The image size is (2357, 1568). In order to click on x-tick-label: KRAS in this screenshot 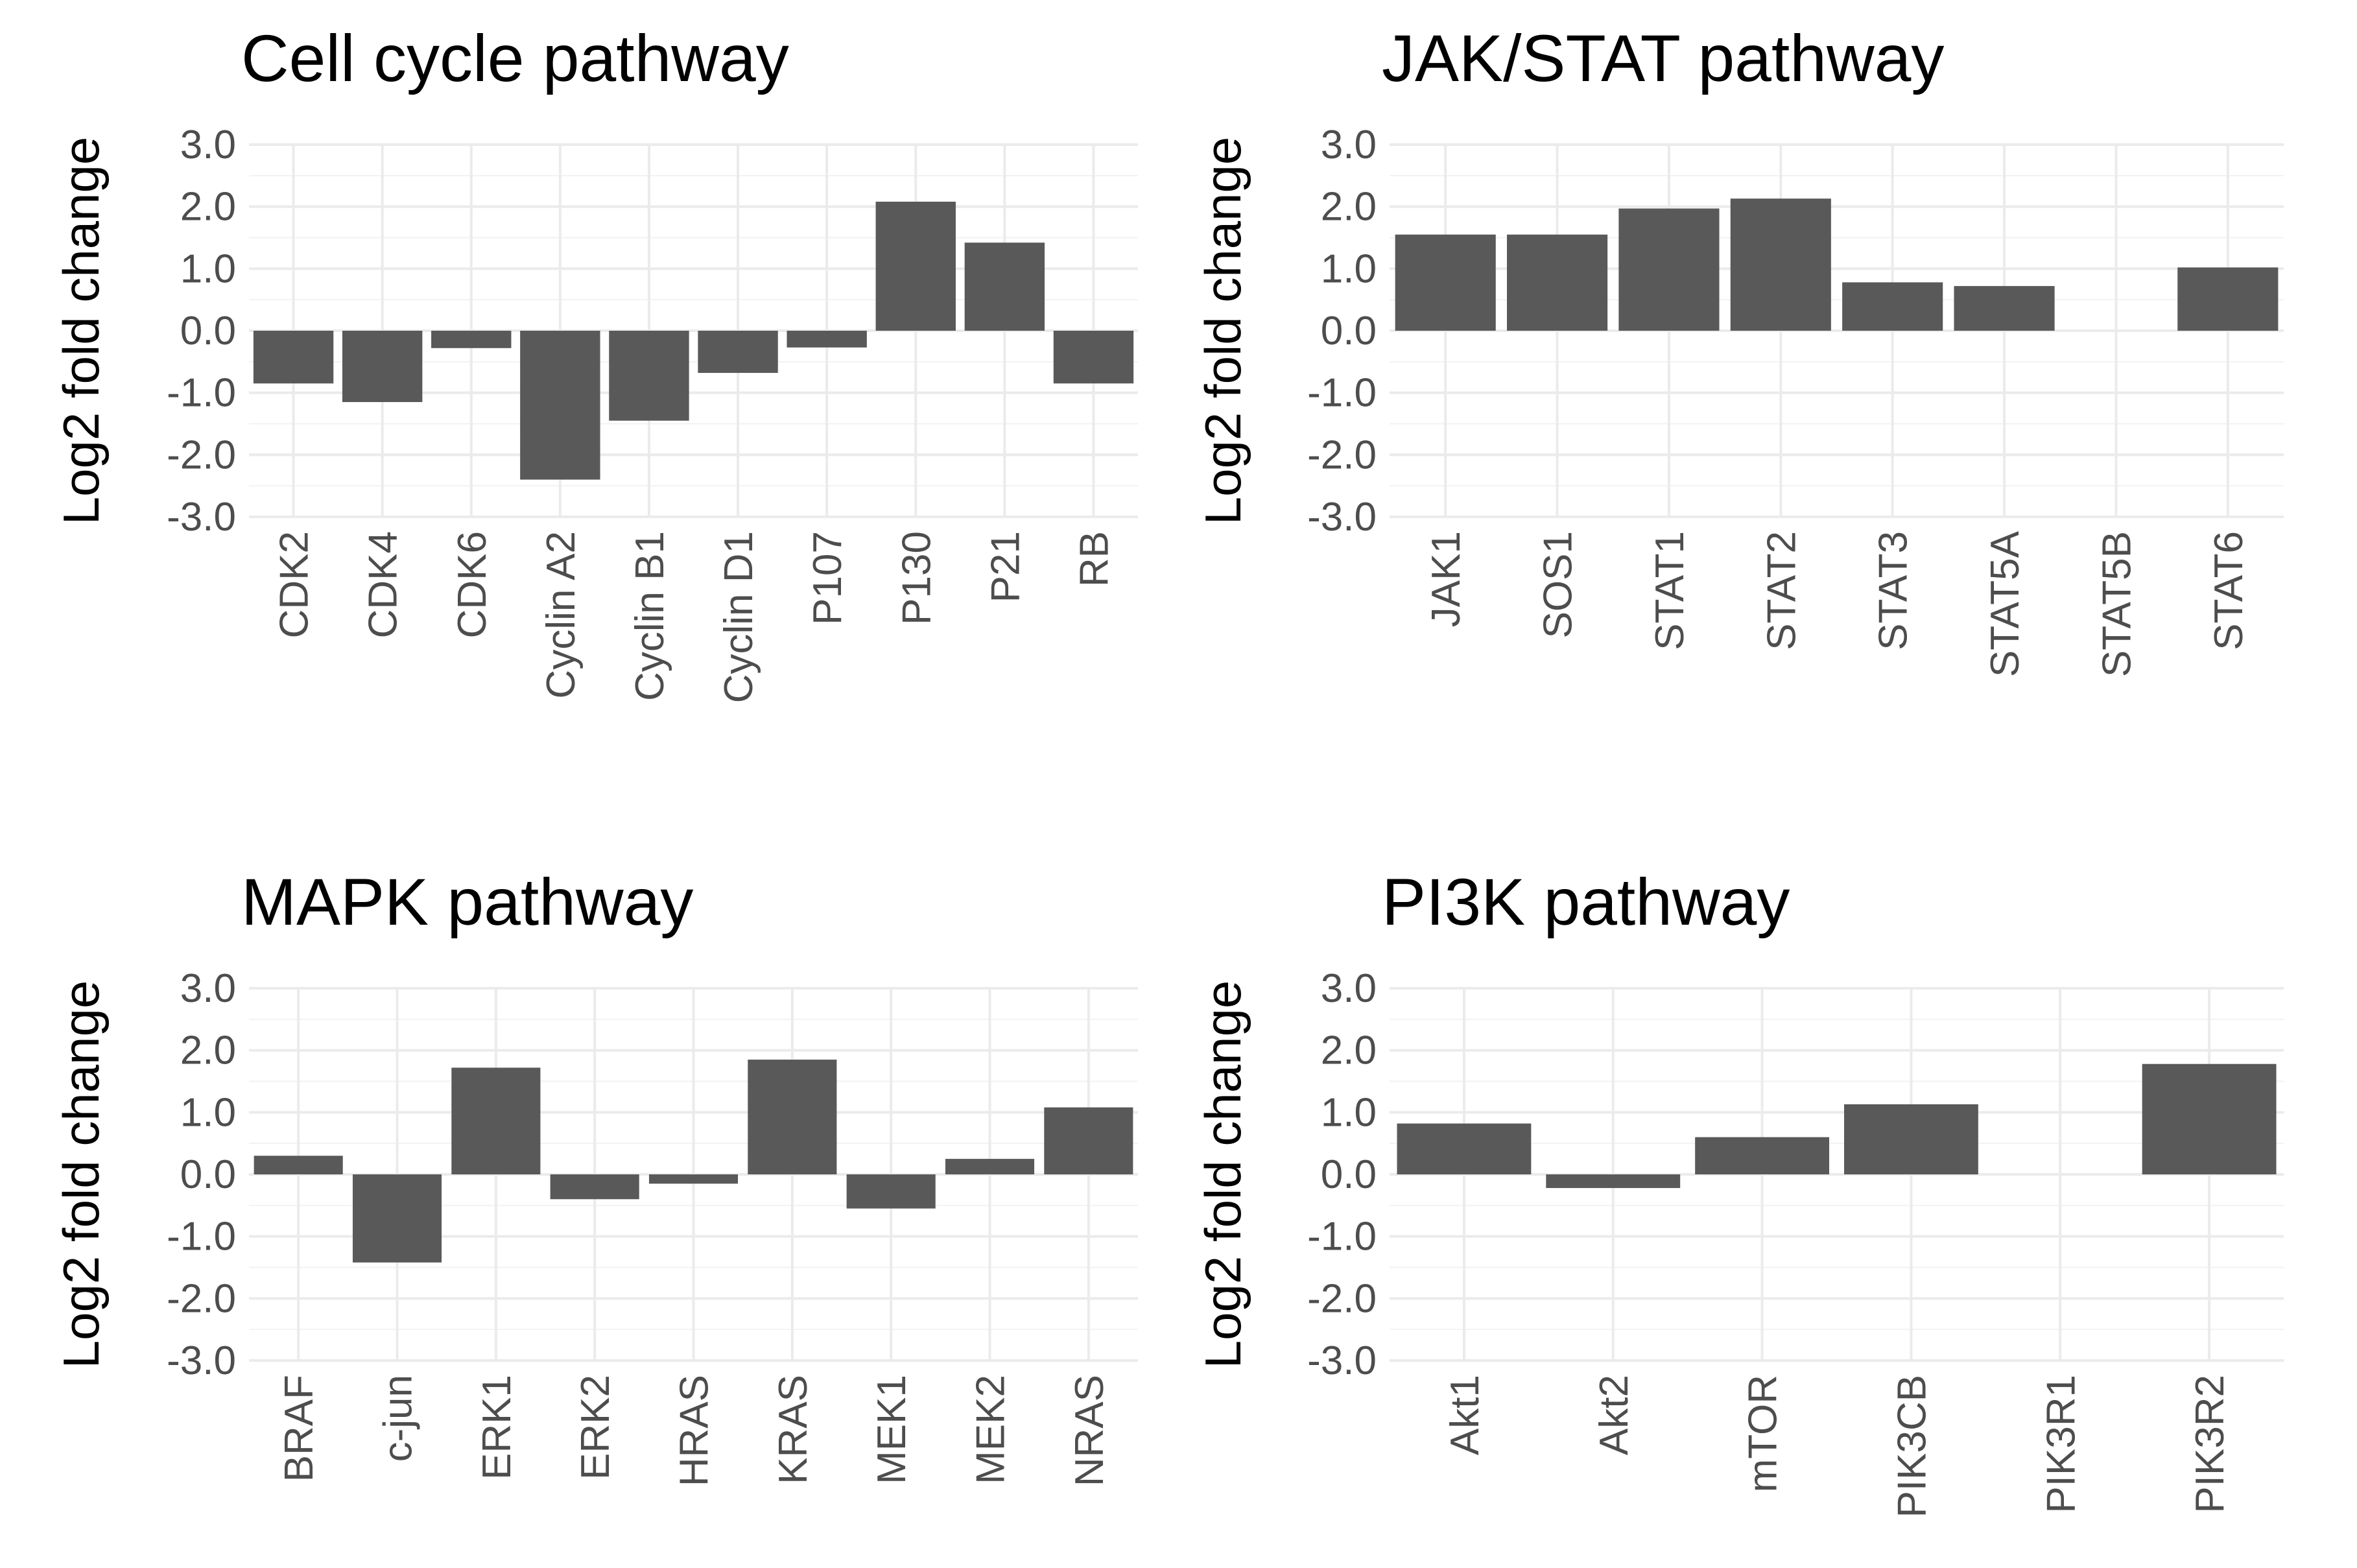, I will do `click(793, 1429)`.